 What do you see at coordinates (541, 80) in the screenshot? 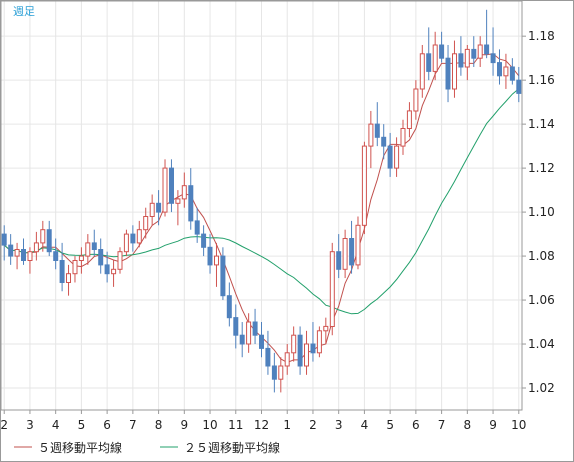
I see `y-tick-label: 1.16` at bounding box center [541, 80].